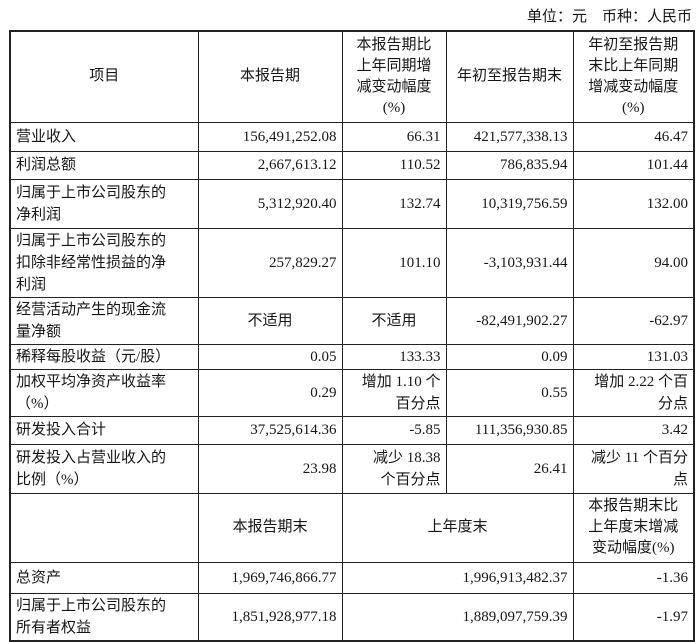 The height and width of the screenshot is (642, 700). What do you see at coordinates (509, 203) in the screenshot?
I see `ytd-value: 10,319,756.59` at bounding box center [509, 203].